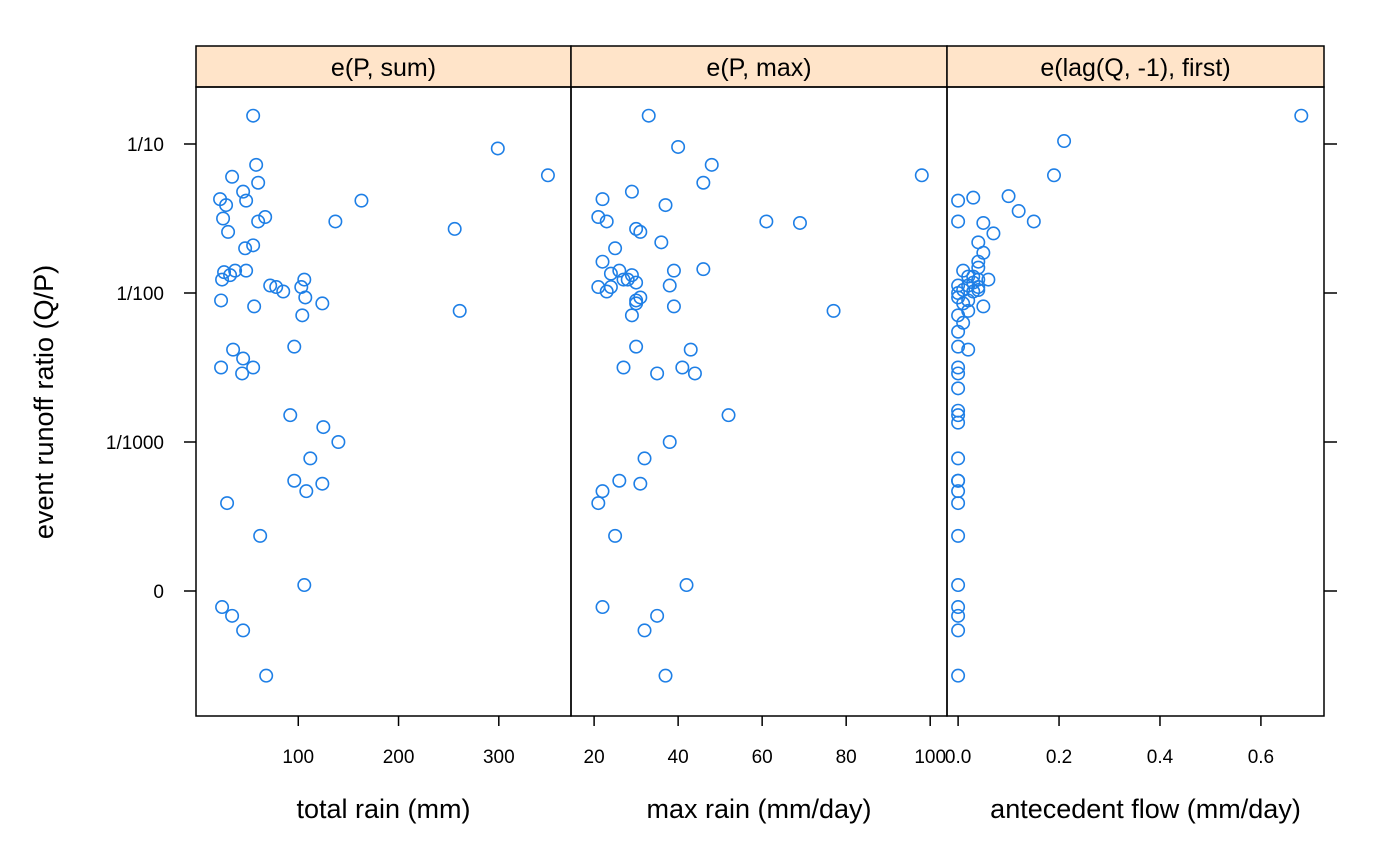 The image size is (1400, 866). Describe the element at coordinates (594, 757) in the screenshot. I see `x-tick-label-2-1: 20` at that location.